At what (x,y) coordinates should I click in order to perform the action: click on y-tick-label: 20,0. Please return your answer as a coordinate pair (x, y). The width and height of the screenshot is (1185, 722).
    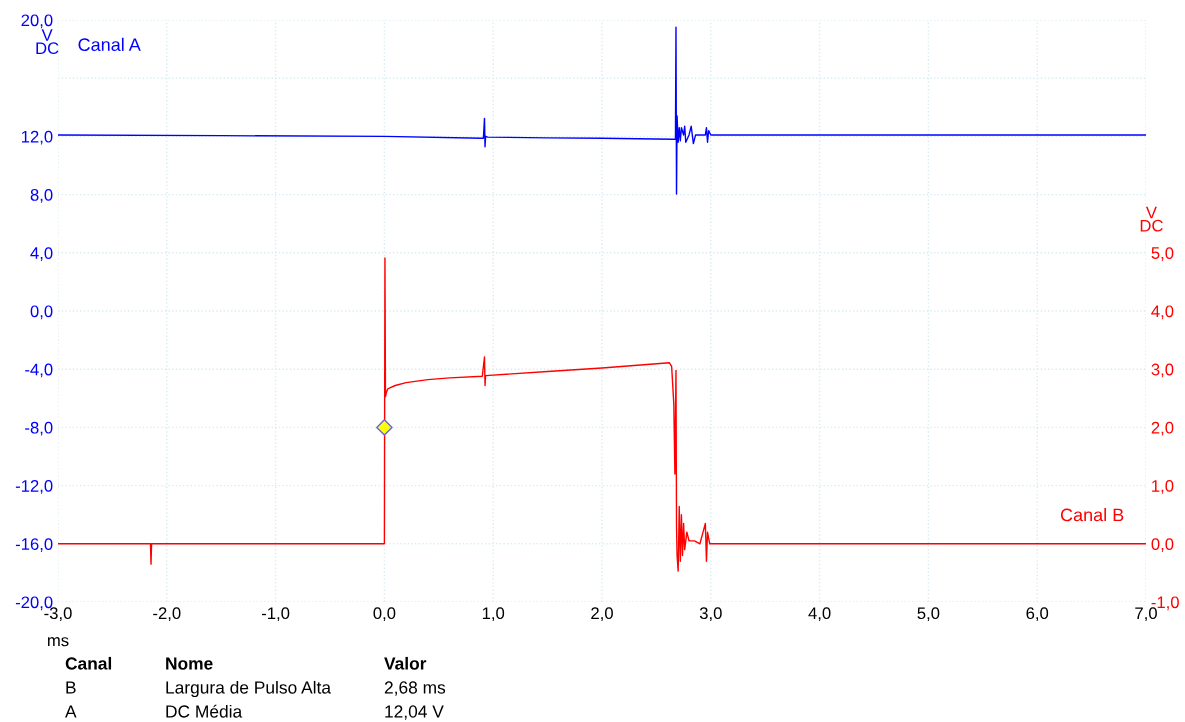
    Looking at the image, I should click on (37, 21).